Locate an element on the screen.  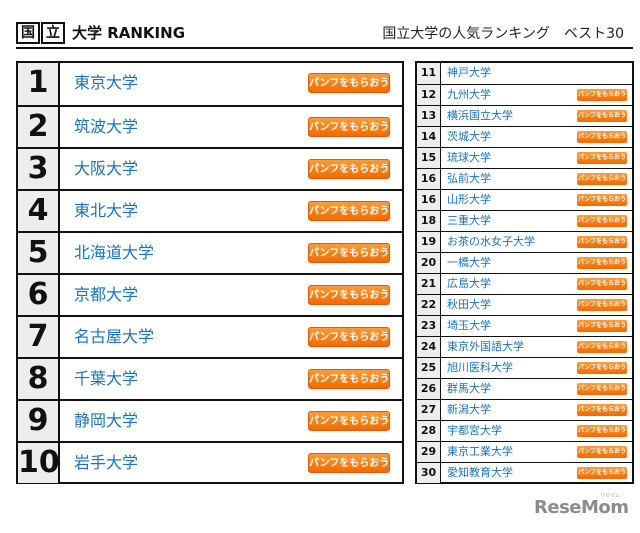
rank-number: 14 is located at coordinates (429, 137).